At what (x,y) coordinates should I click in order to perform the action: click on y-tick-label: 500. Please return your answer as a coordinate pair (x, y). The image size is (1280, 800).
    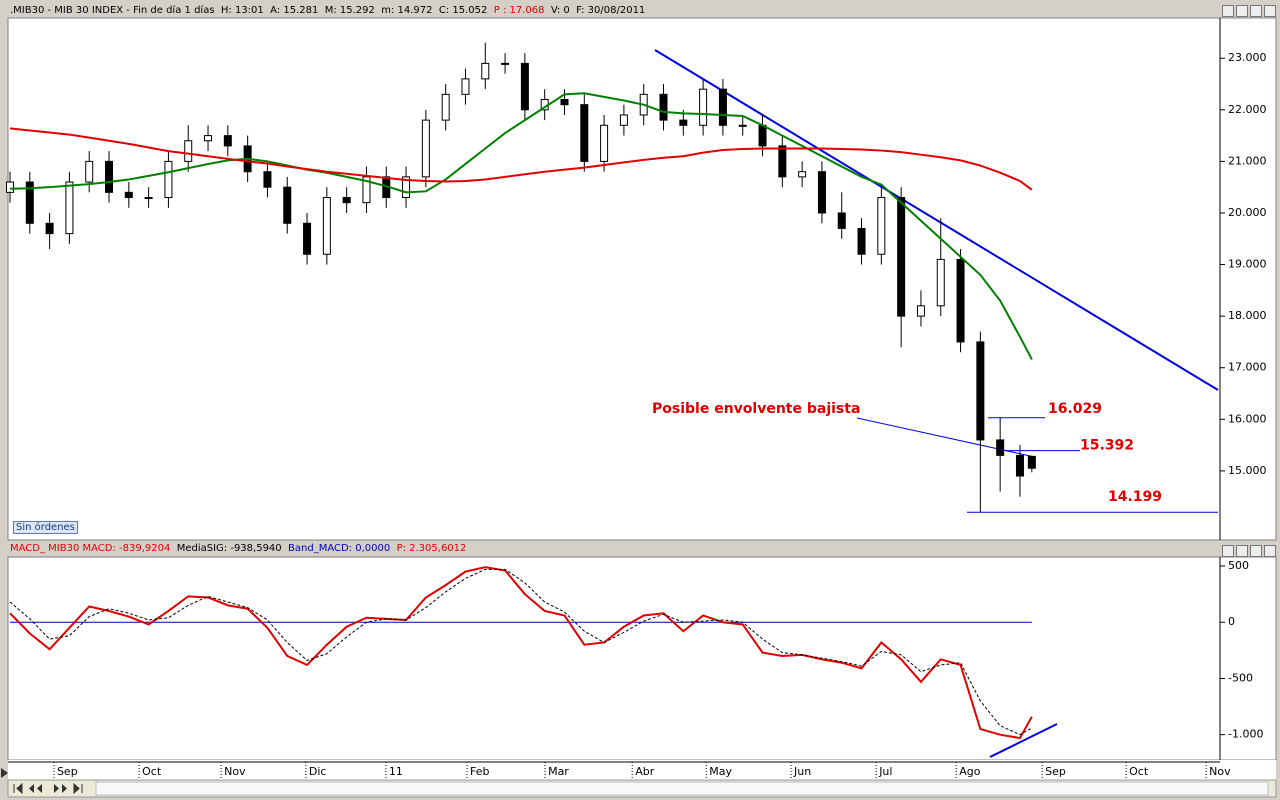
    Looking at the image, I should click on (1238, 565).